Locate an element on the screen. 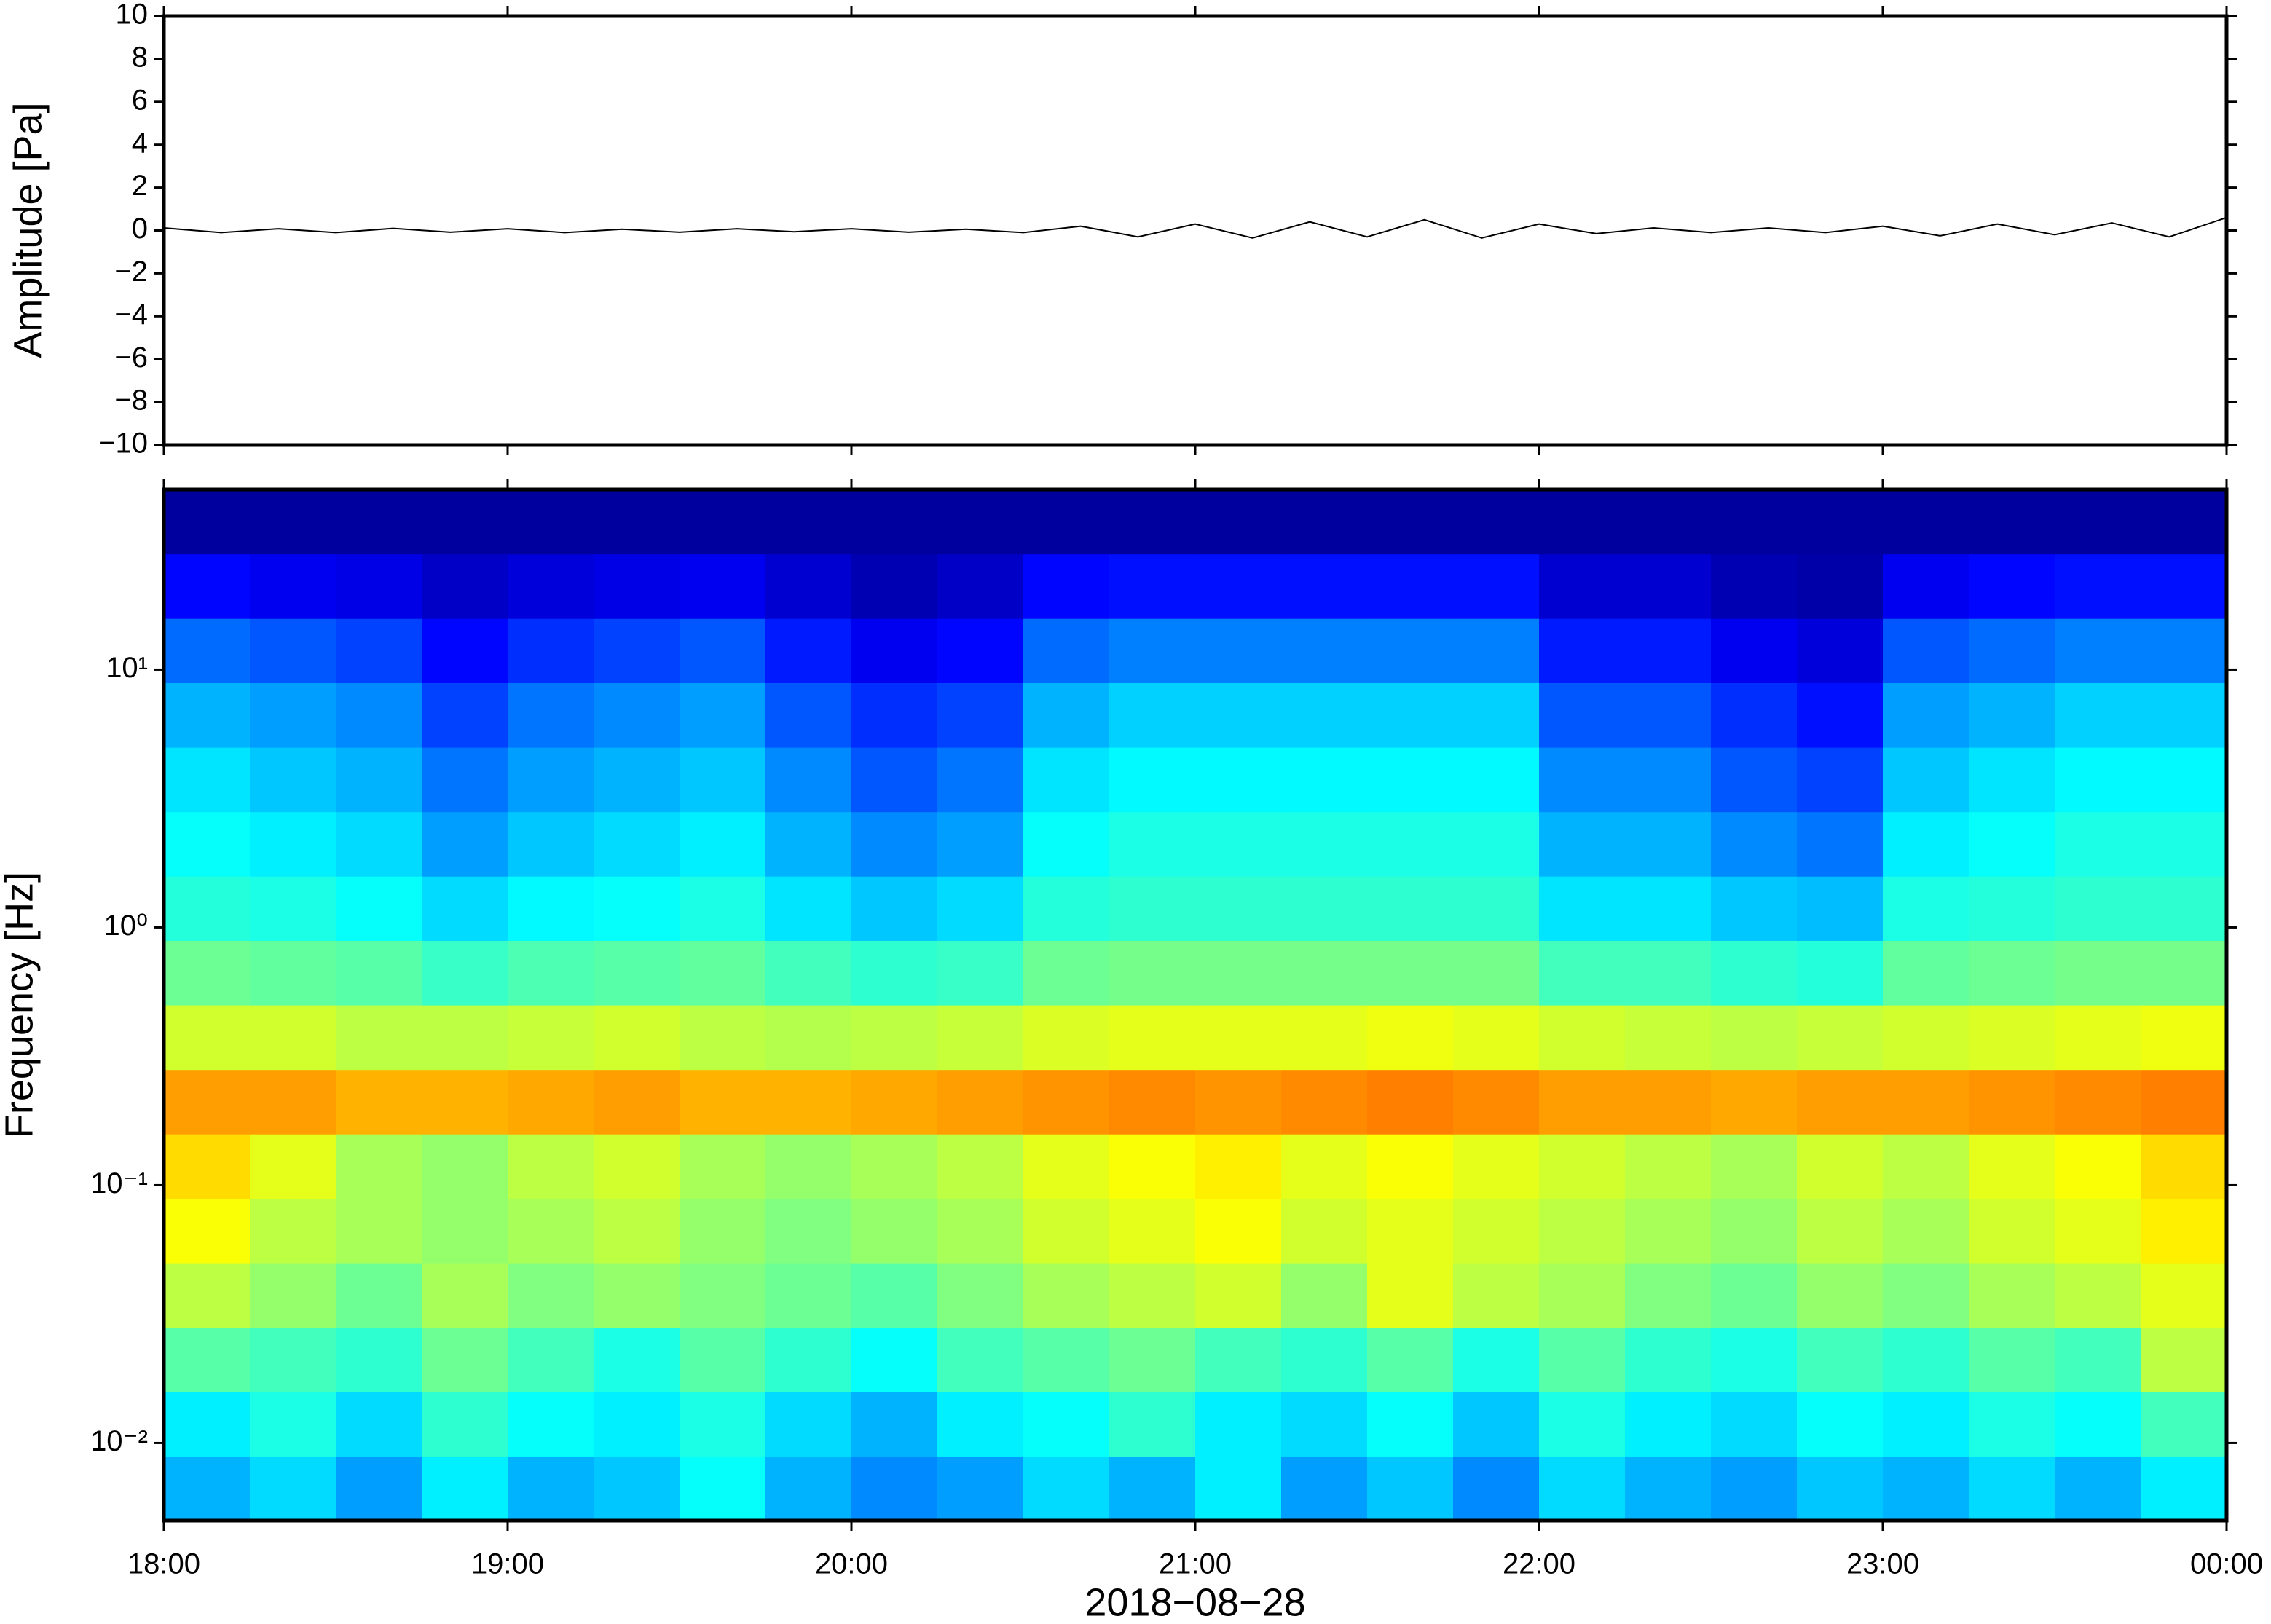  y-tick-label: −10 is located at coordinates (123, 443).